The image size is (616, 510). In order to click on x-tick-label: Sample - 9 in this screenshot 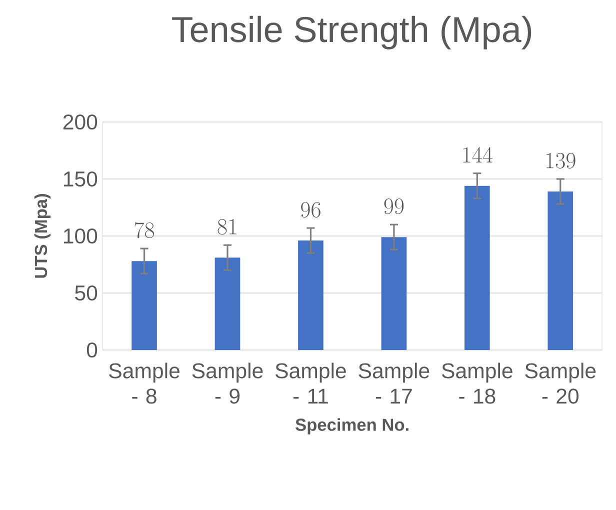, I will do `click(227, 383)`.